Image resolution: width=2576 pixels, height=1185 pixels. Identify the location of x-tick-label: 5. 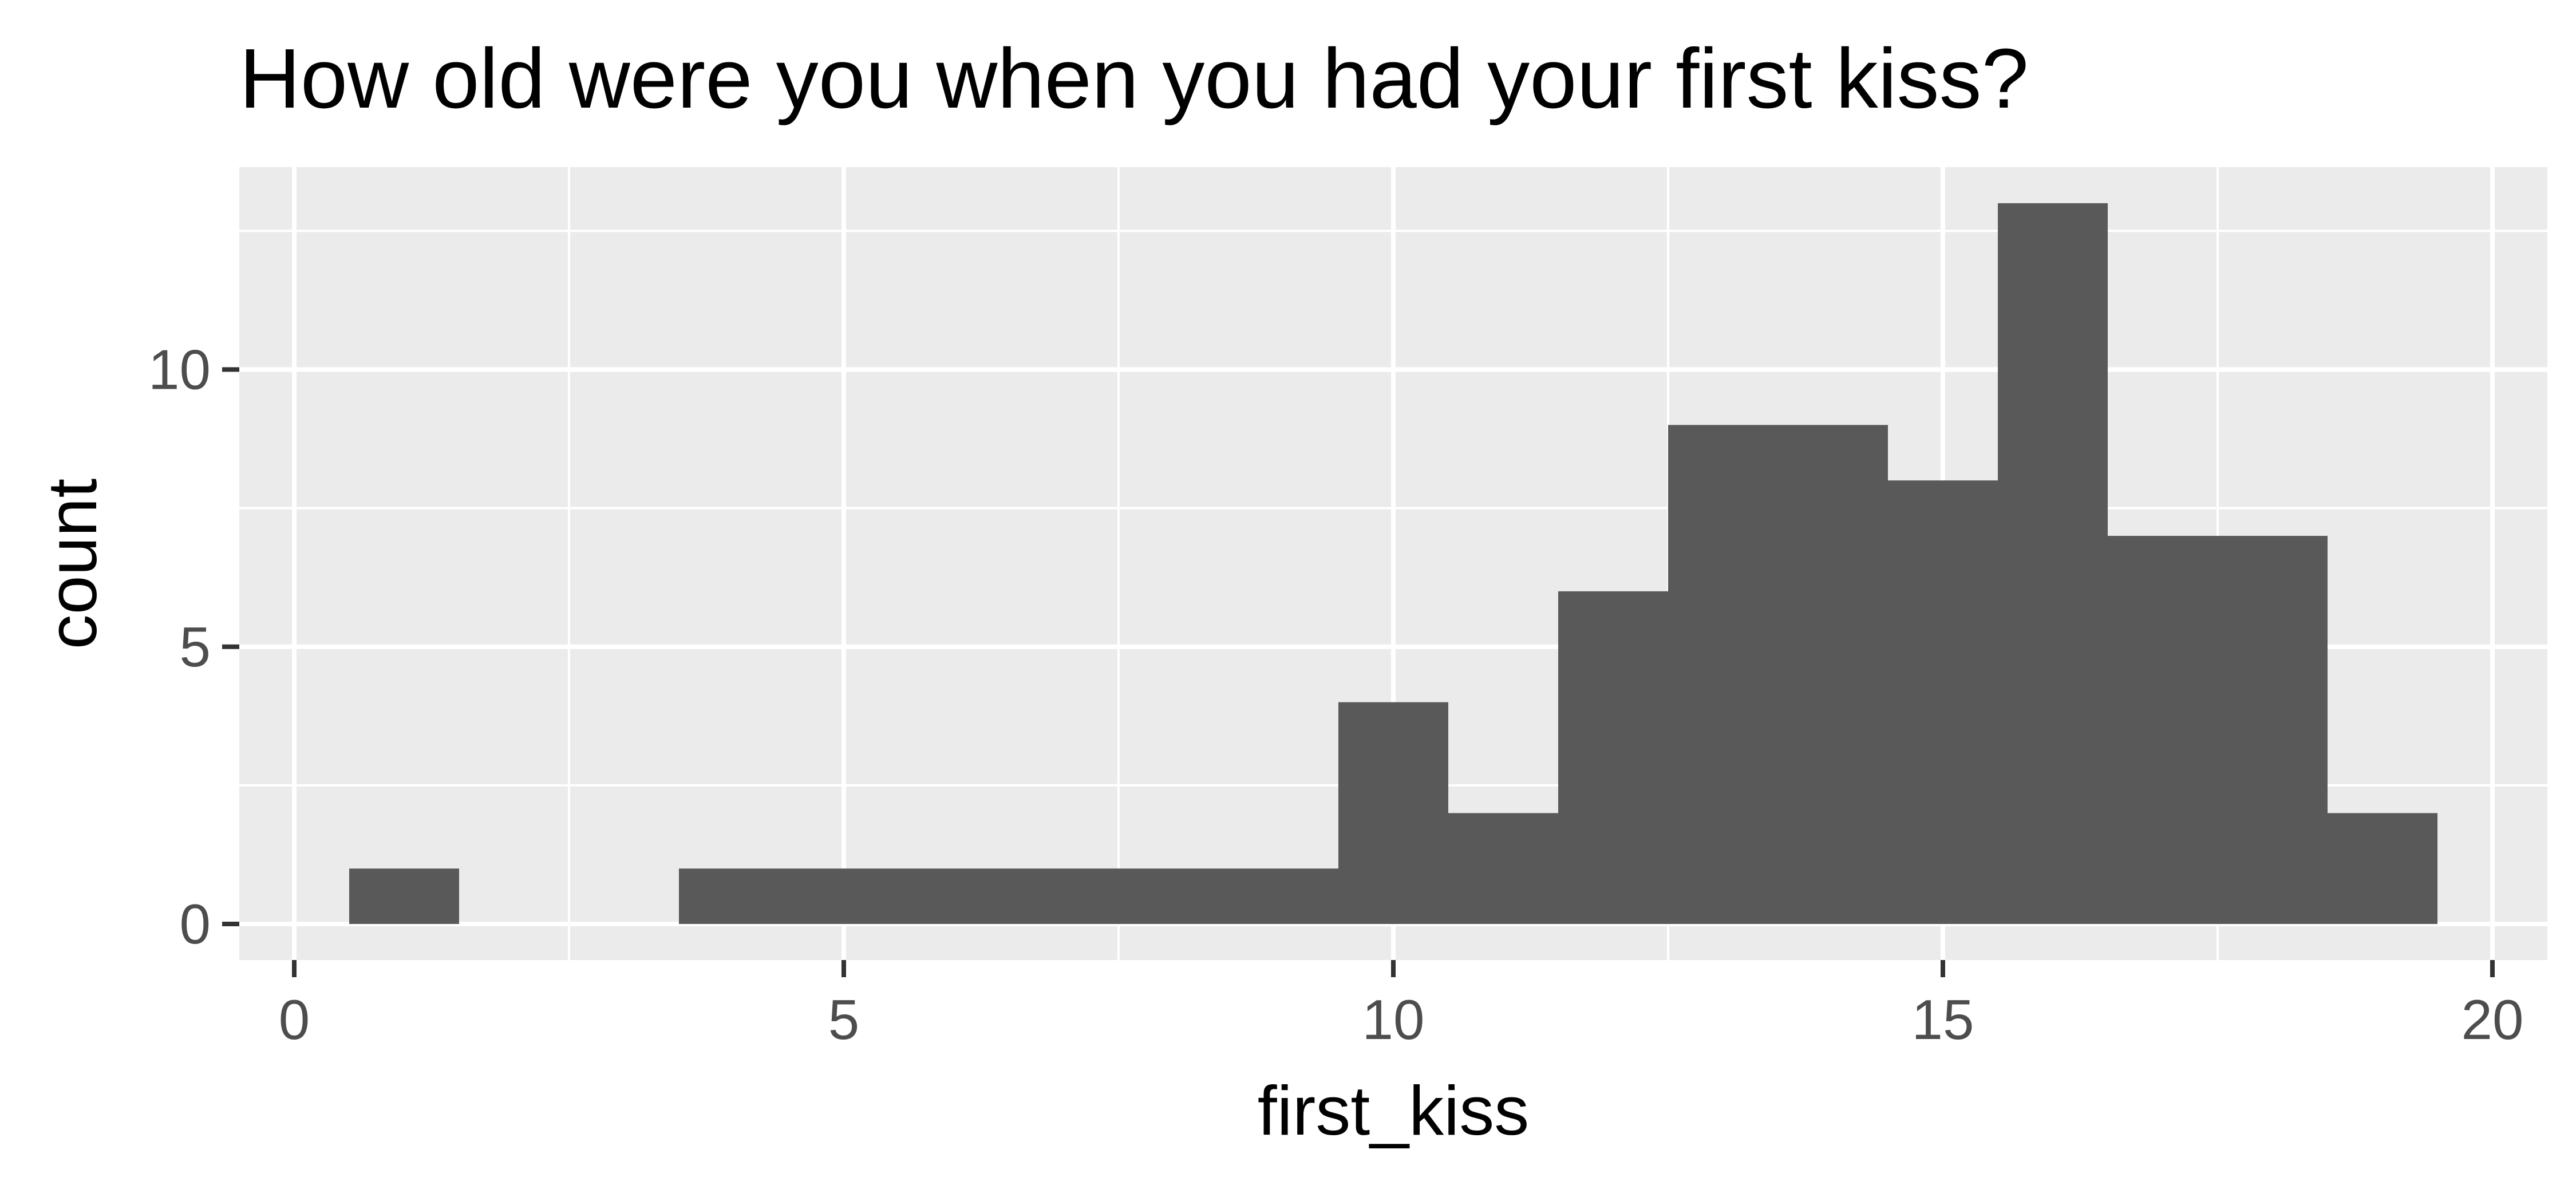
(844, 1019).